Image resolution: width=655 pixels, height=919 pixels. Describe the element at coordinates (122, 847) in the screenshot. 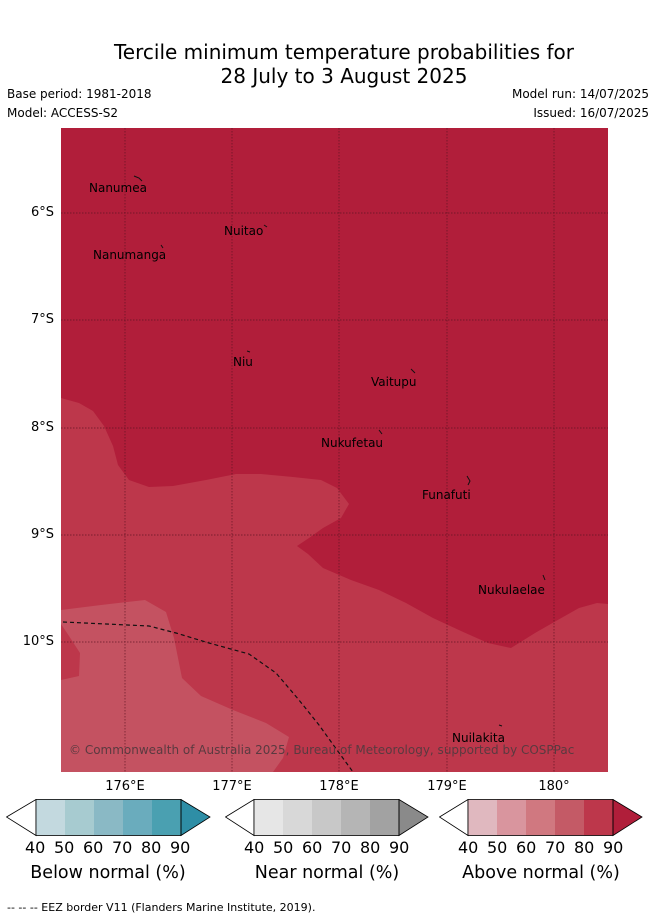

I see `cbar-below-tick-70: 70` at that location.